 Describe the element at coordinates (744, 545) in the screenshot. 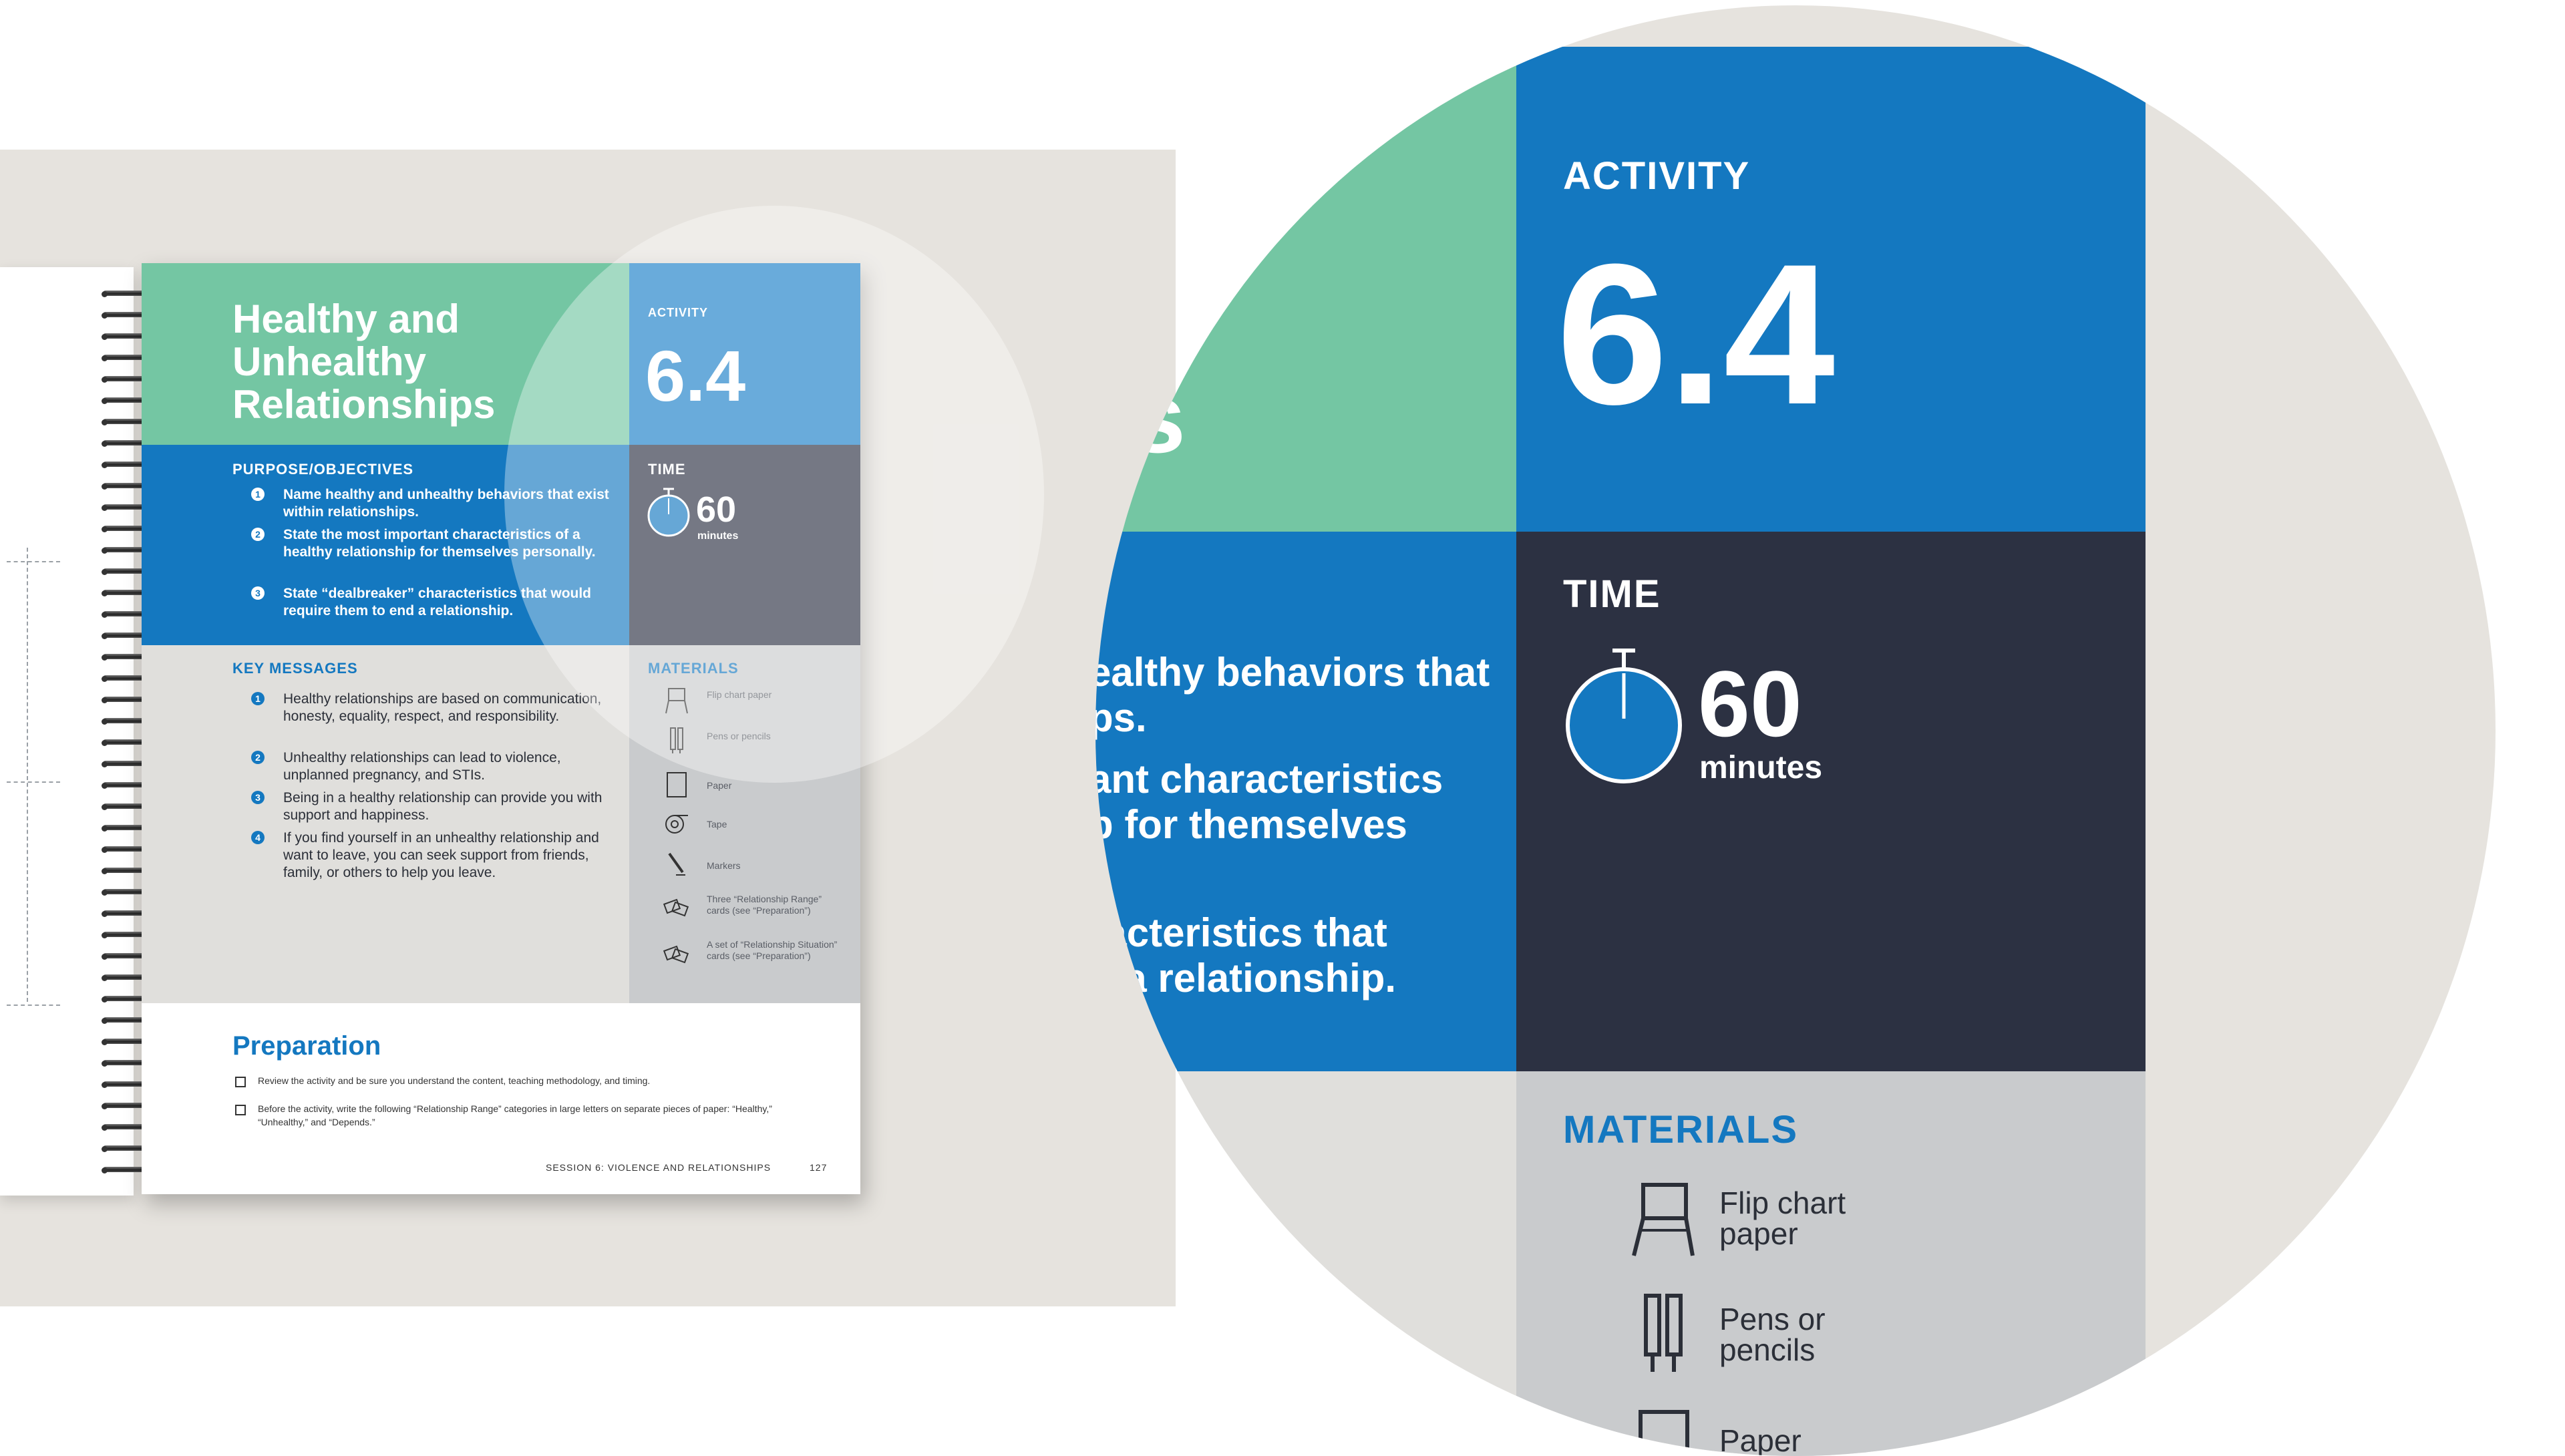

I see `time-block: TIME 60 minutes` at that location.